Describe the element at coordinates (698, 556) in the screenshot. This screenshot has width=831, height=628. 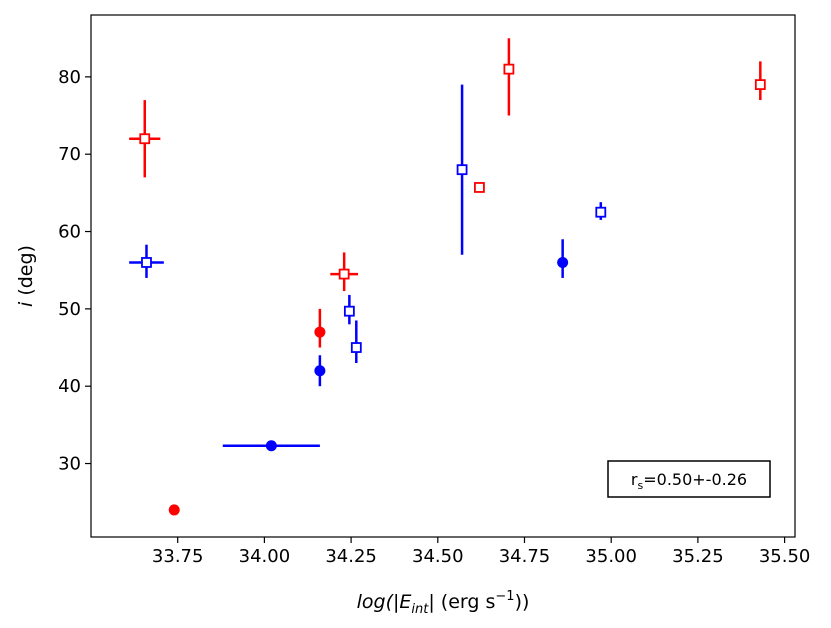
I see `x-tick-label: 35.25` at that location.